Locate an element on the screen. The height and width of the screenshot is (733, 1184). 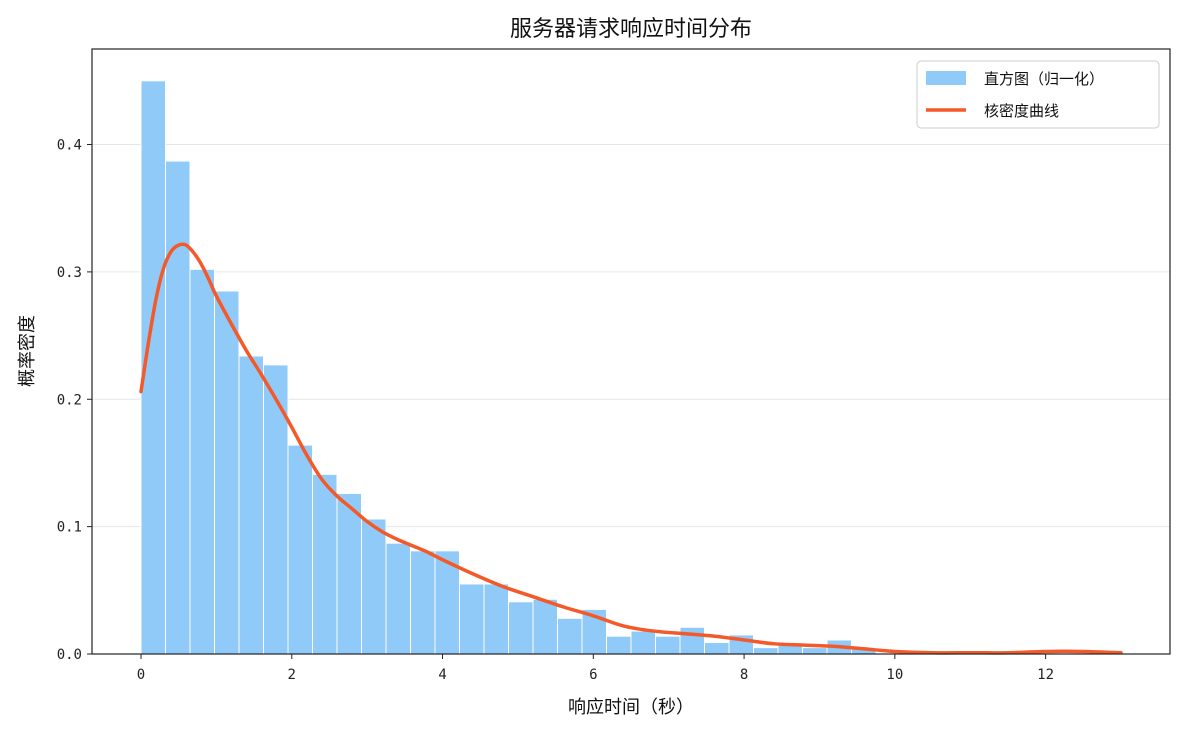
x-tick-label: 12 is located at coordinates (1045, 675).